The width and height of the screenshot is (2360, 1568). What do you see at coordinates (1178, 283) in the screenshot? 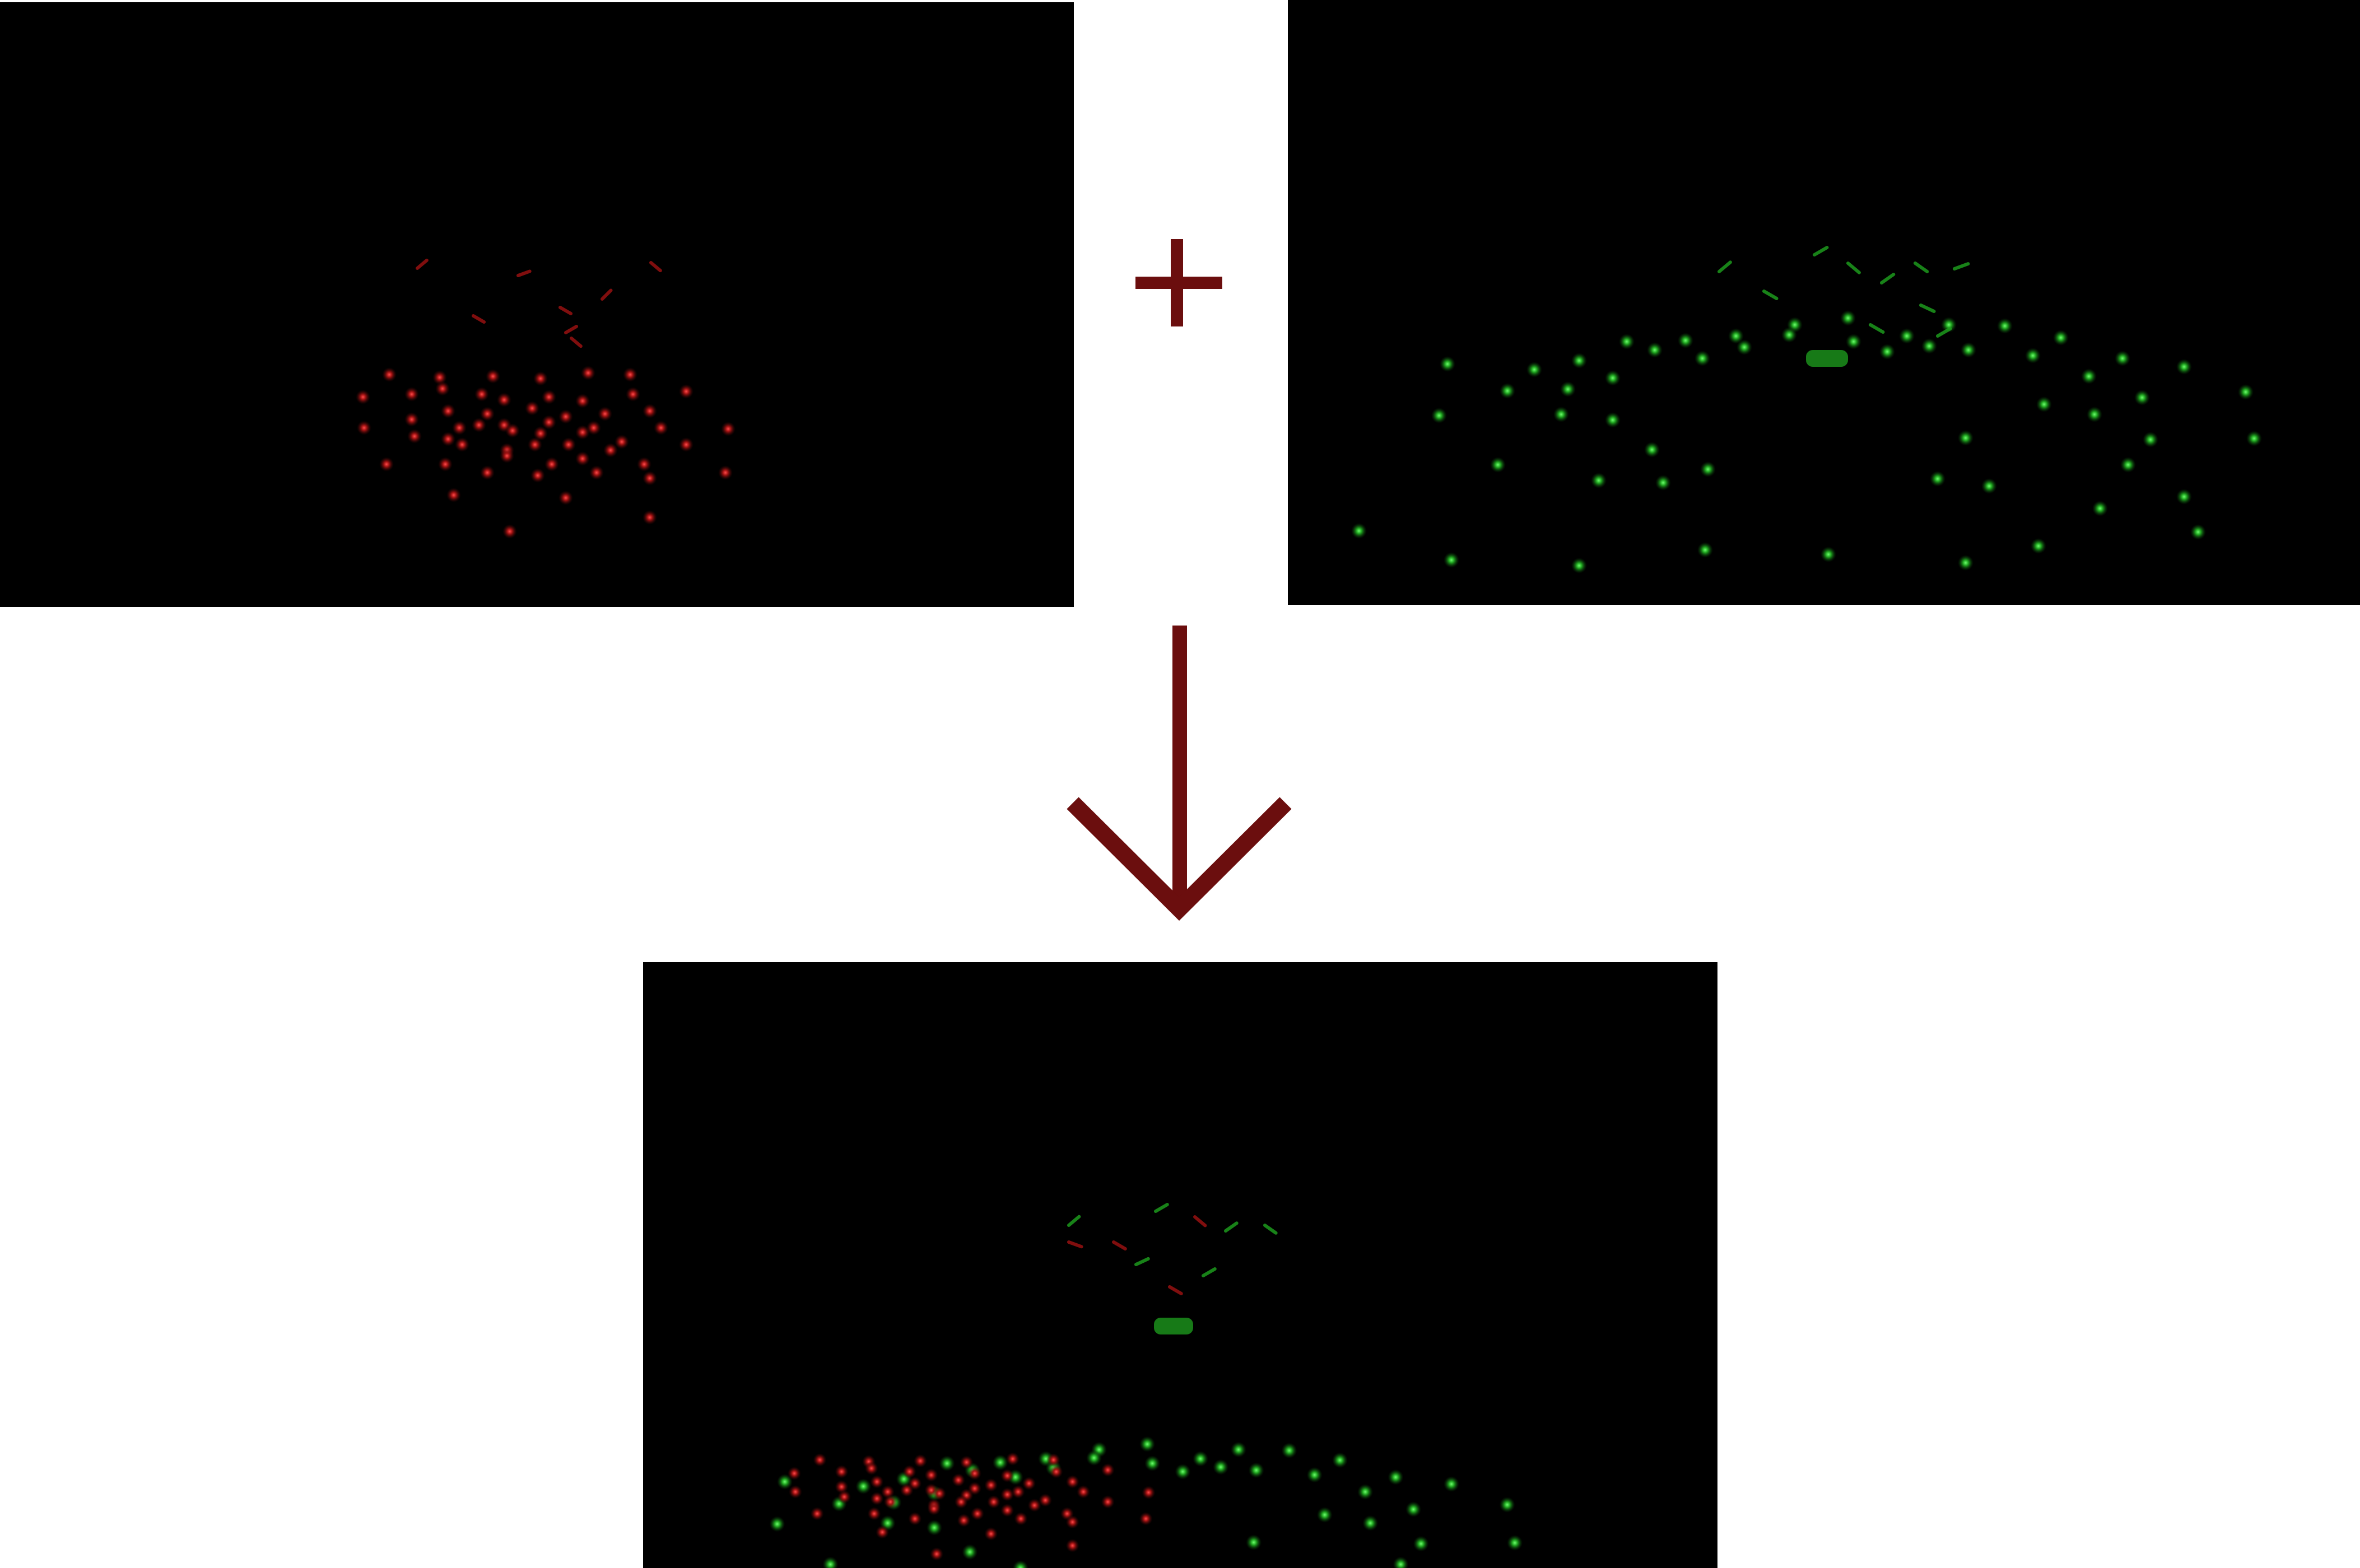
I see `plus-icon` at bounding box center [1178, 283].